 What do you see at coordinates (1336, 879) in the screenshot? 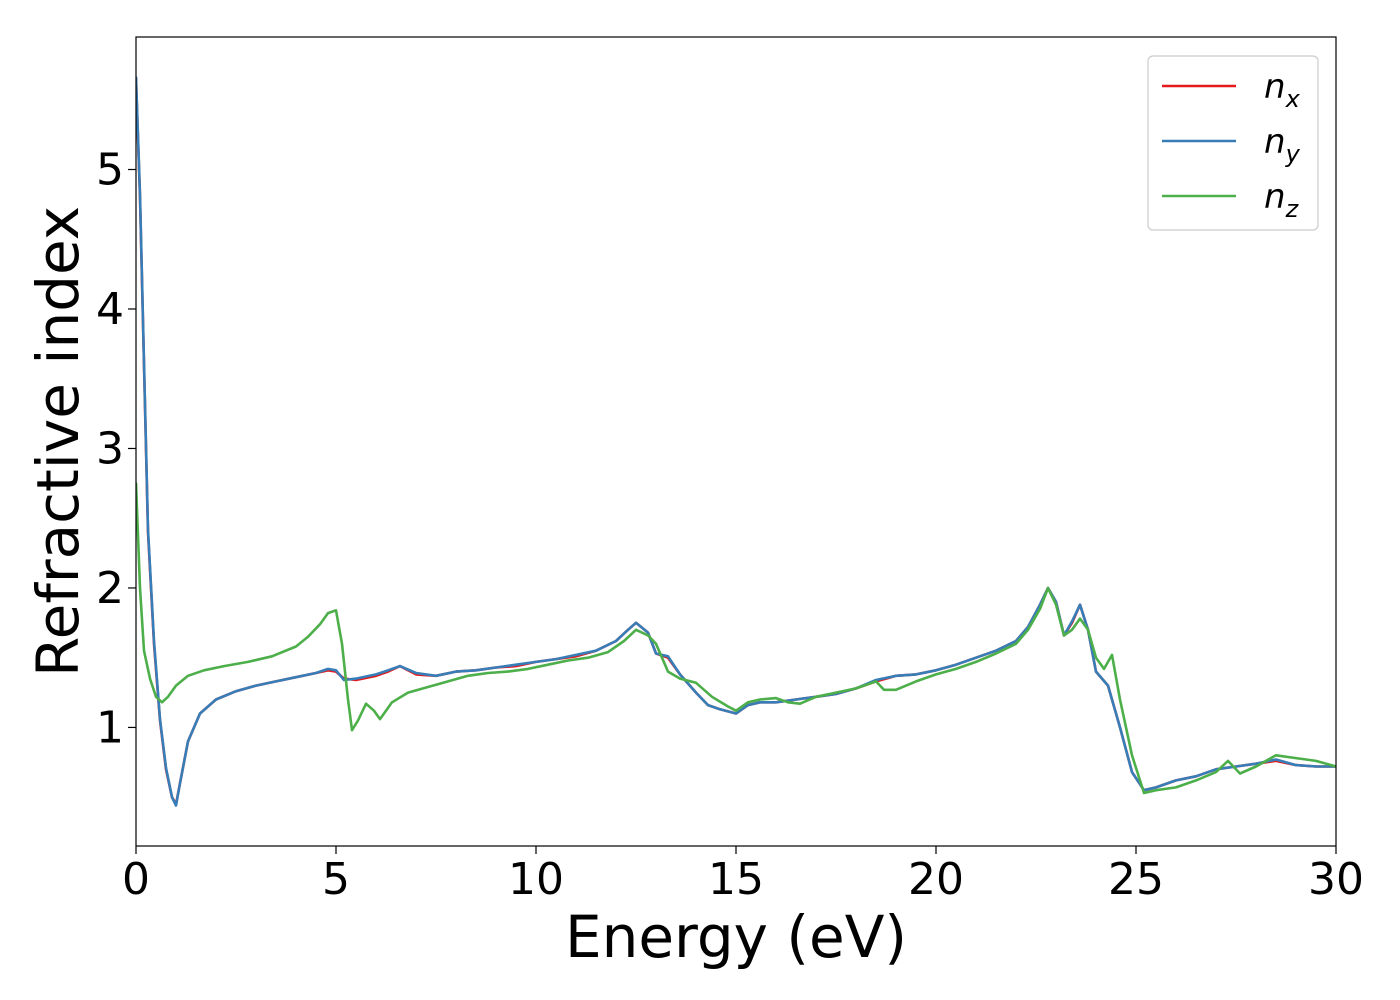
I see `x-tick-label: 30` at bounding box center [1336, 879].